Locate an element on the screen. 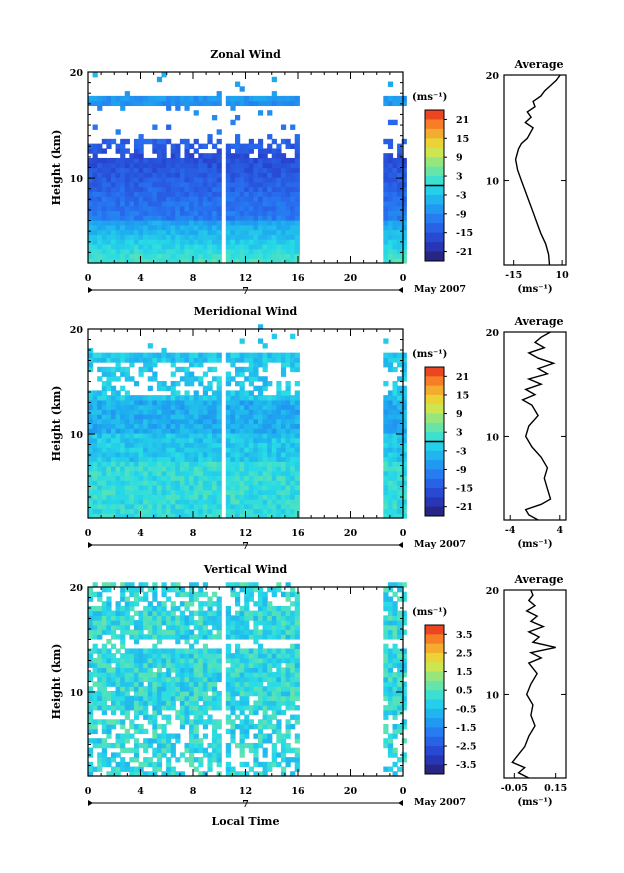 This screenshot has height=873, width=624. x-tick-label: 16 is located at coordinates (298, 791).